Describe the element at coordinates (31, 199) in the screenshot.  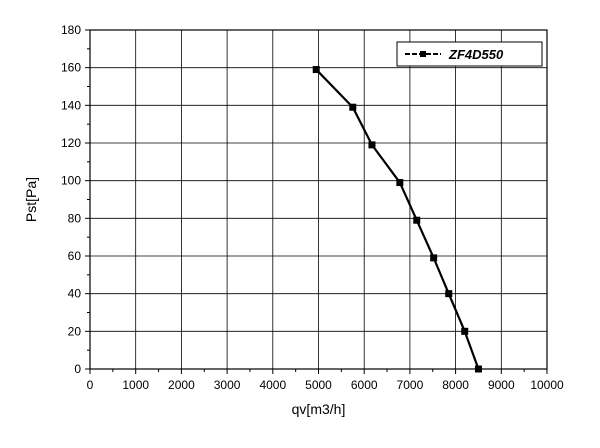
I see `y-axis-title: Pst[Pa]` at that location.